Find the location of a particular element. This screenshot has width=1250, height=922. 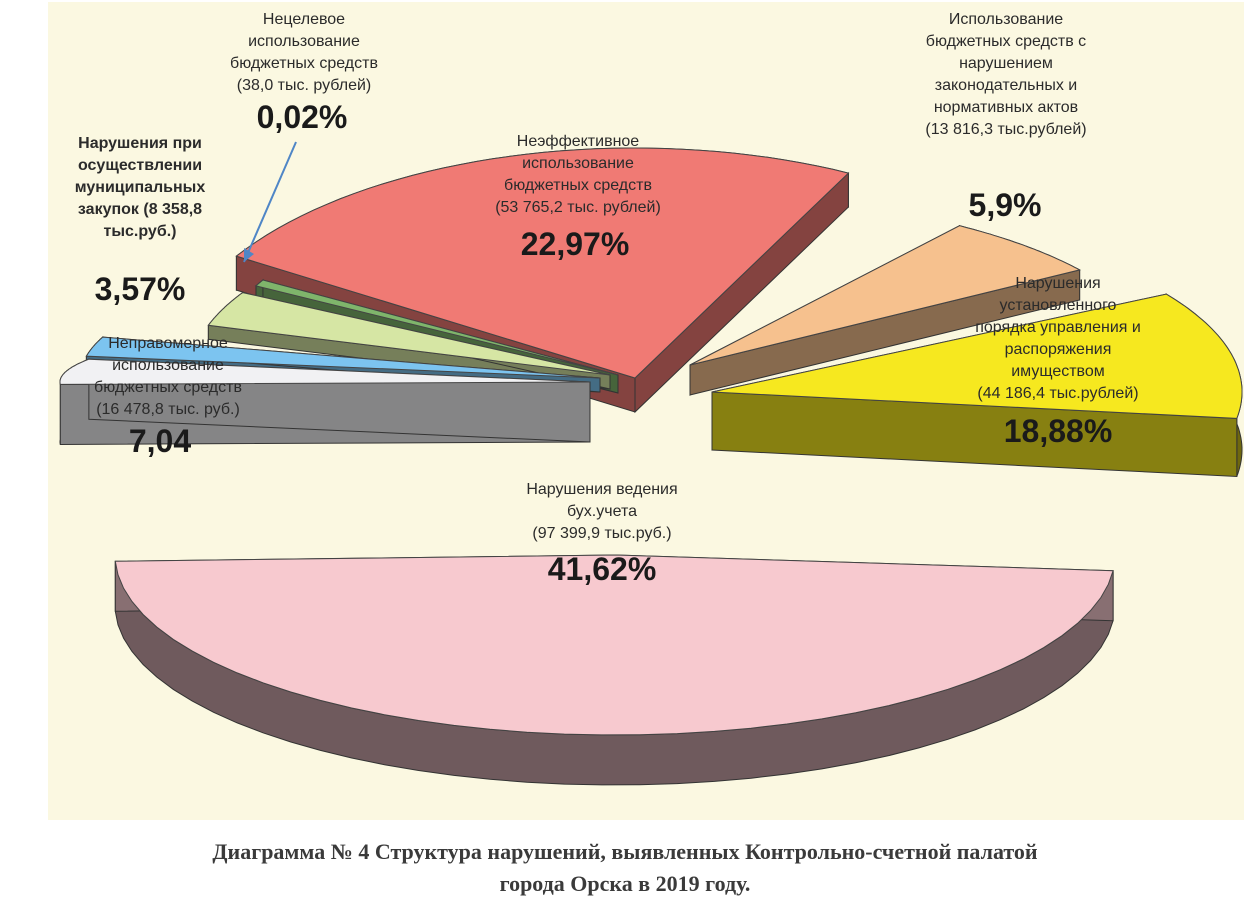

slice-name-line: закупок (8 358,8 is located at coordinates (140, 209).